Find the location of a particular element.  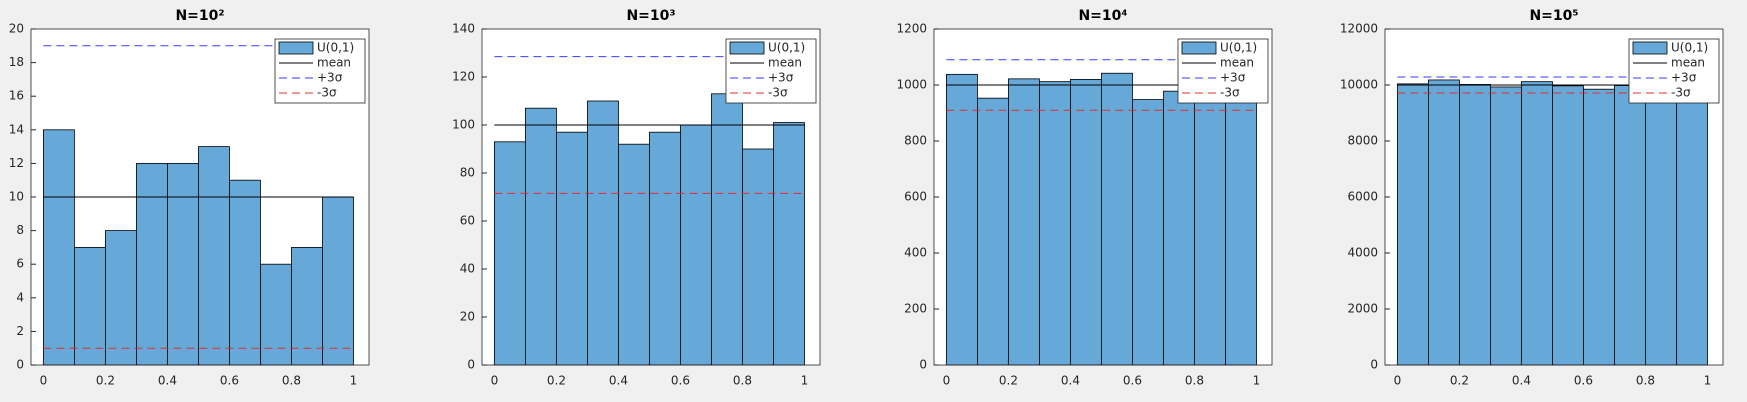

y-tick-label: 1000 is located at coordinates (911, 85).